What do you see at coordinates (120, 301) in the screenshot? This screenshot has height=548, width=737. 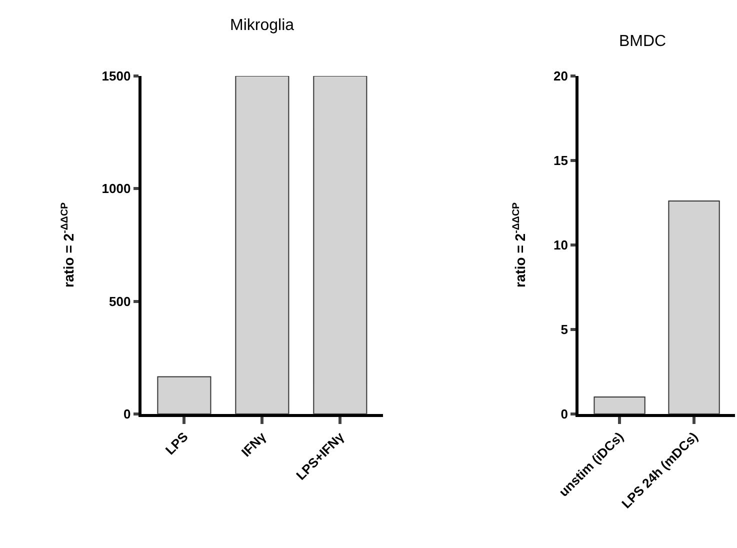 I see `y-tick-label: 500` at bounding box center [120, 301].